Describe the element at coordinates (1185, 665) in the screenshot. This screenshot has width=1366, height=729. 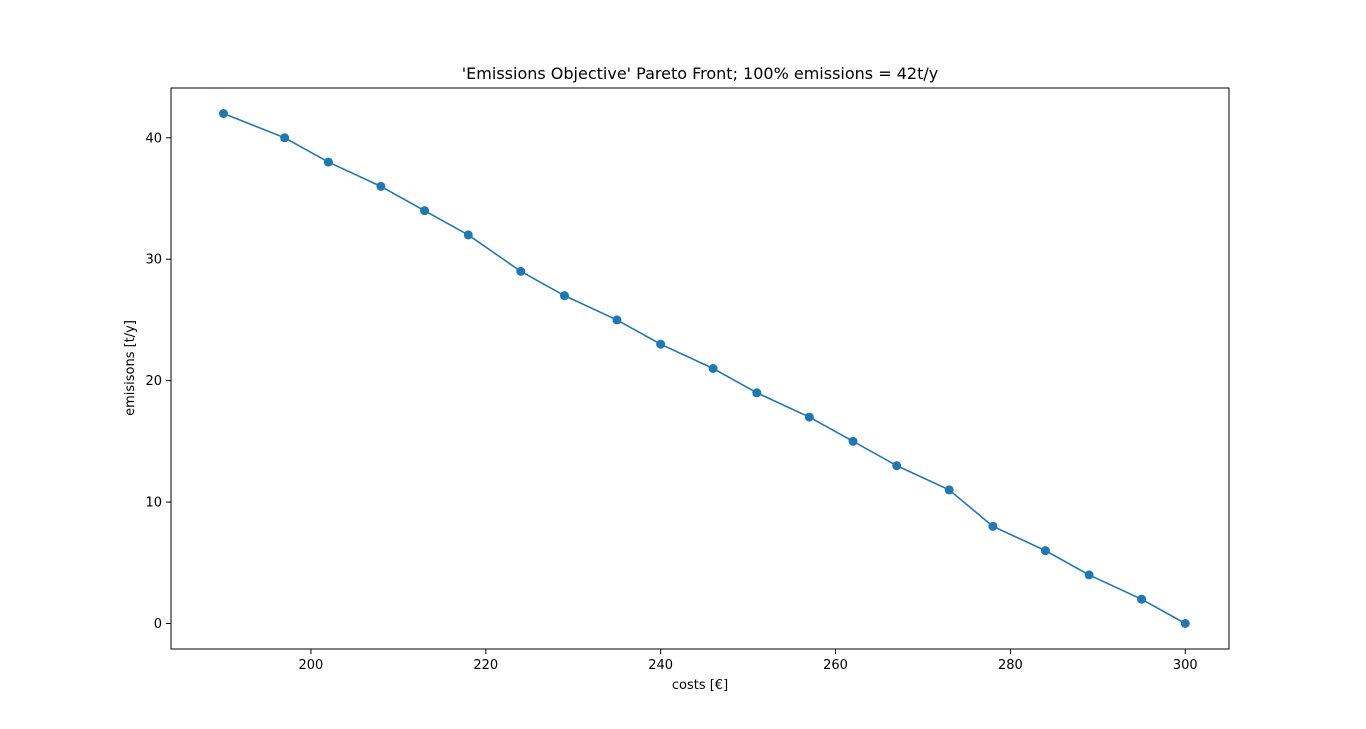
I see `x-tick-label: 300` at that location.